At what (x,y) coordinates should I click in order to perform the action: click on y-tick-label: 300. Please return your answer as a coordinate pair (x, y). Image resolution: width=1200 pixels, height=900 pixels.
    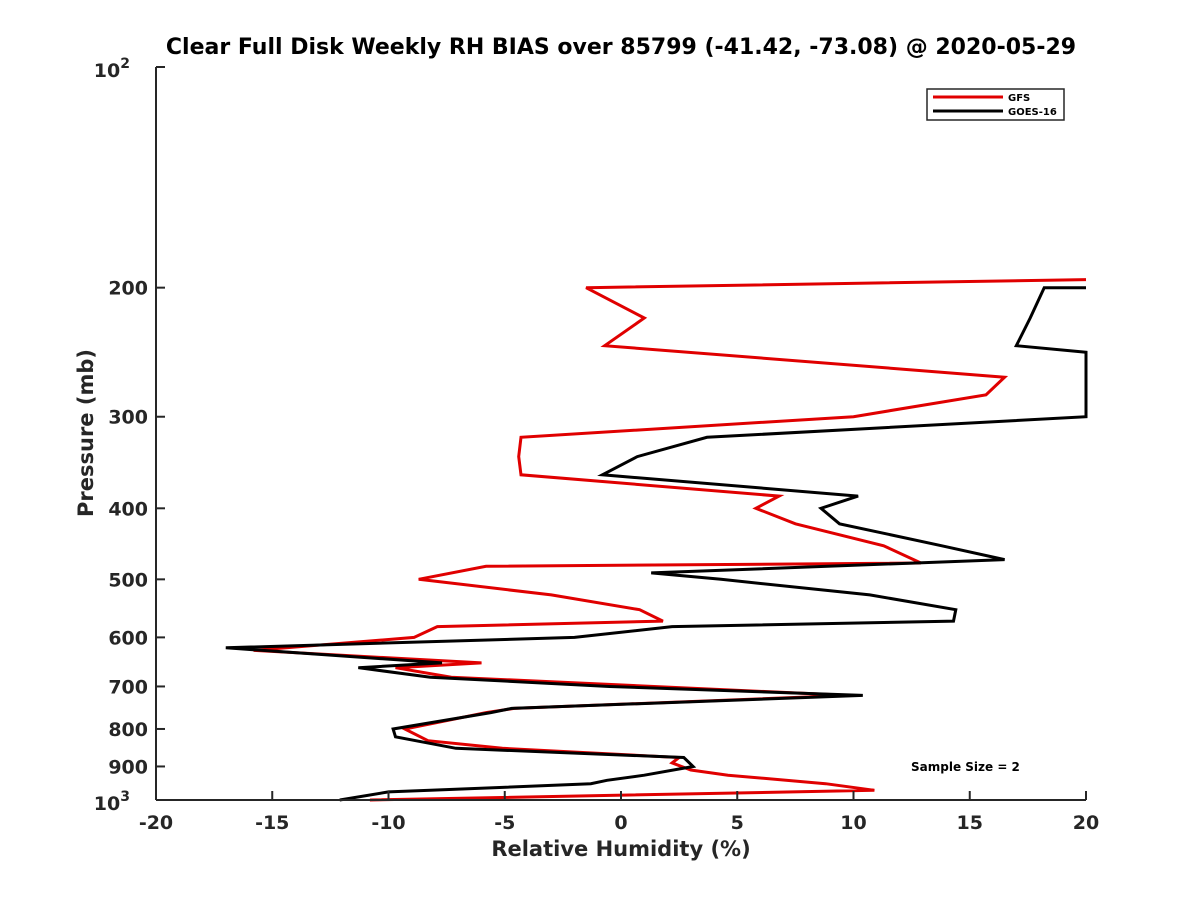
    Looking at the image, I should click on (128, 418).